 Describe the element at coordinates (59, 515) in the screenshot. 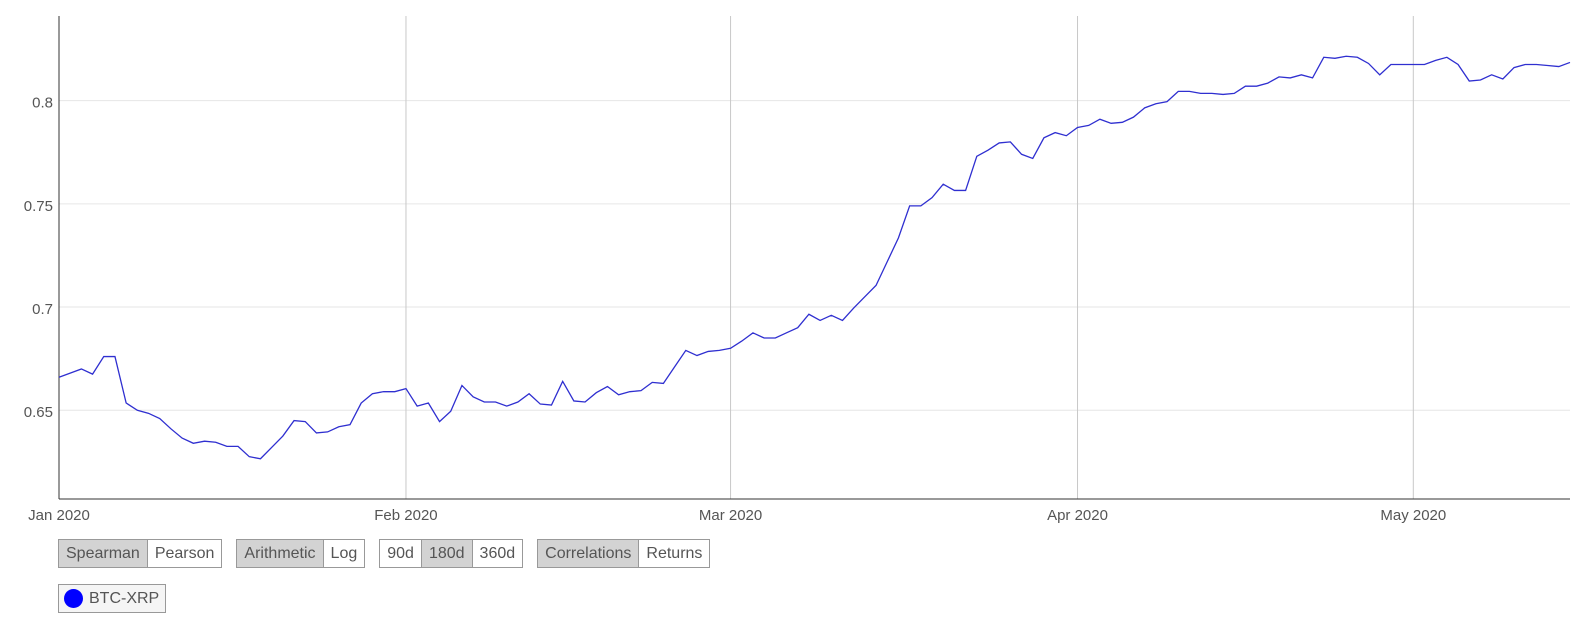

I see `x-tick-label: Jan 2020` at that location.